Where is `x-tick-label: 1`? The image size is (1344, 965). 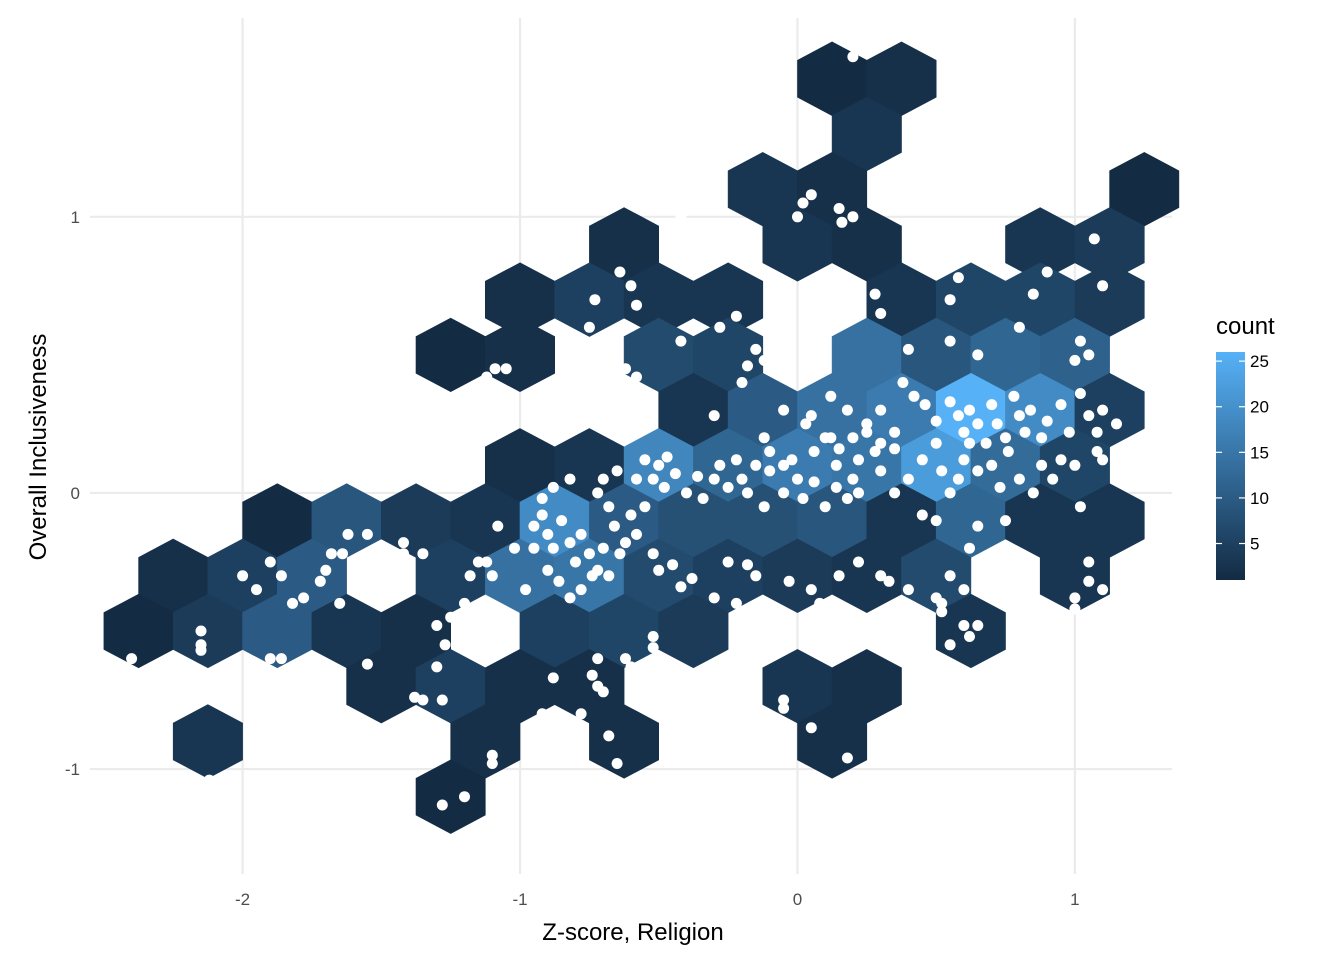
x-tick-label: 1 is located at coordinates (1074, 899).